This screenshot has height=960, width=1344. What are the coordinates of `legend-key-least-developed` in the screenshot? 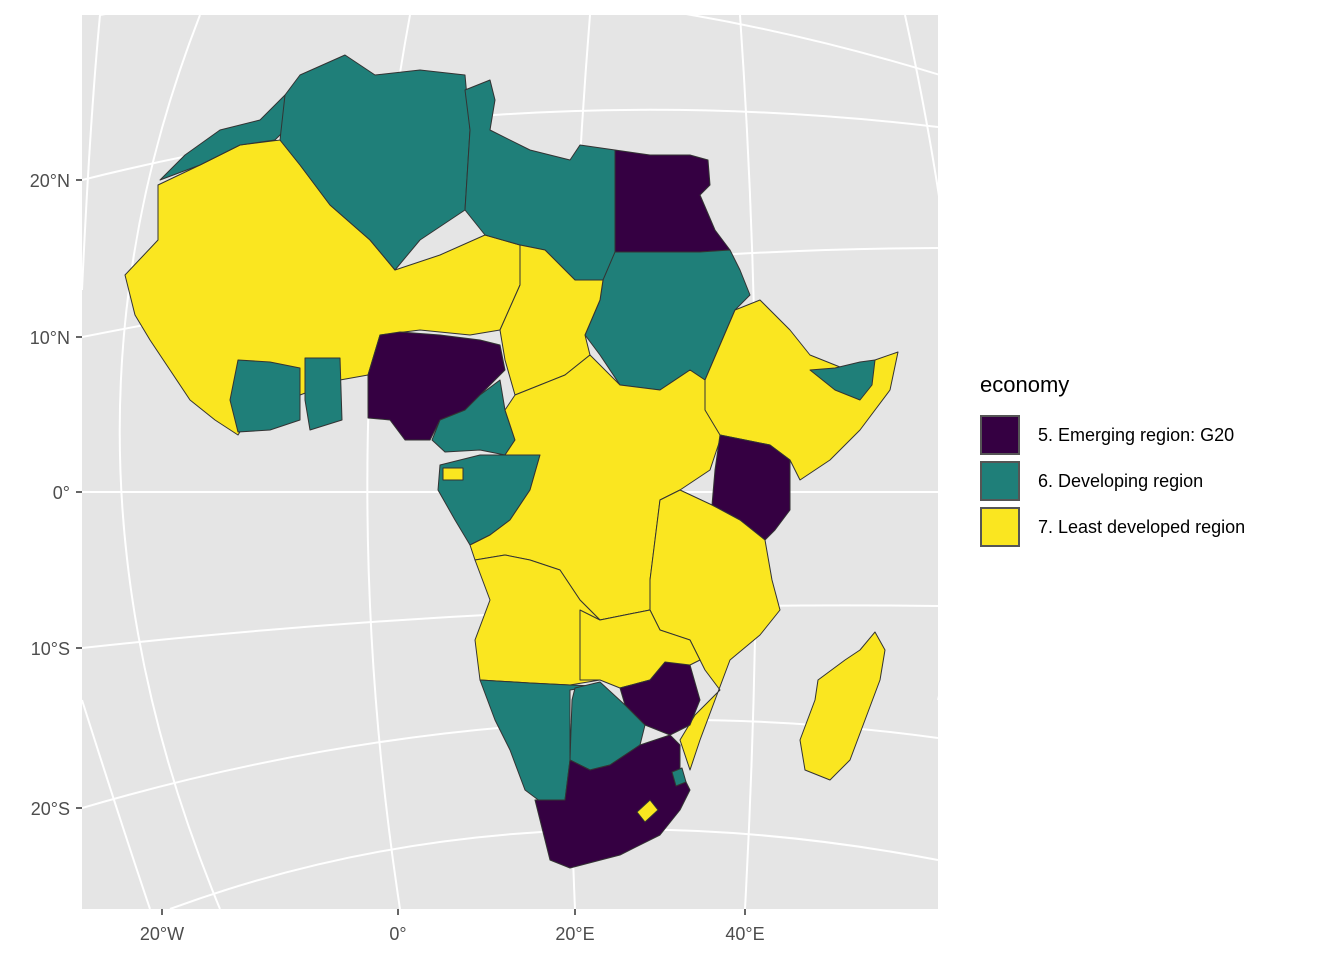 It's located at (1000, 527).